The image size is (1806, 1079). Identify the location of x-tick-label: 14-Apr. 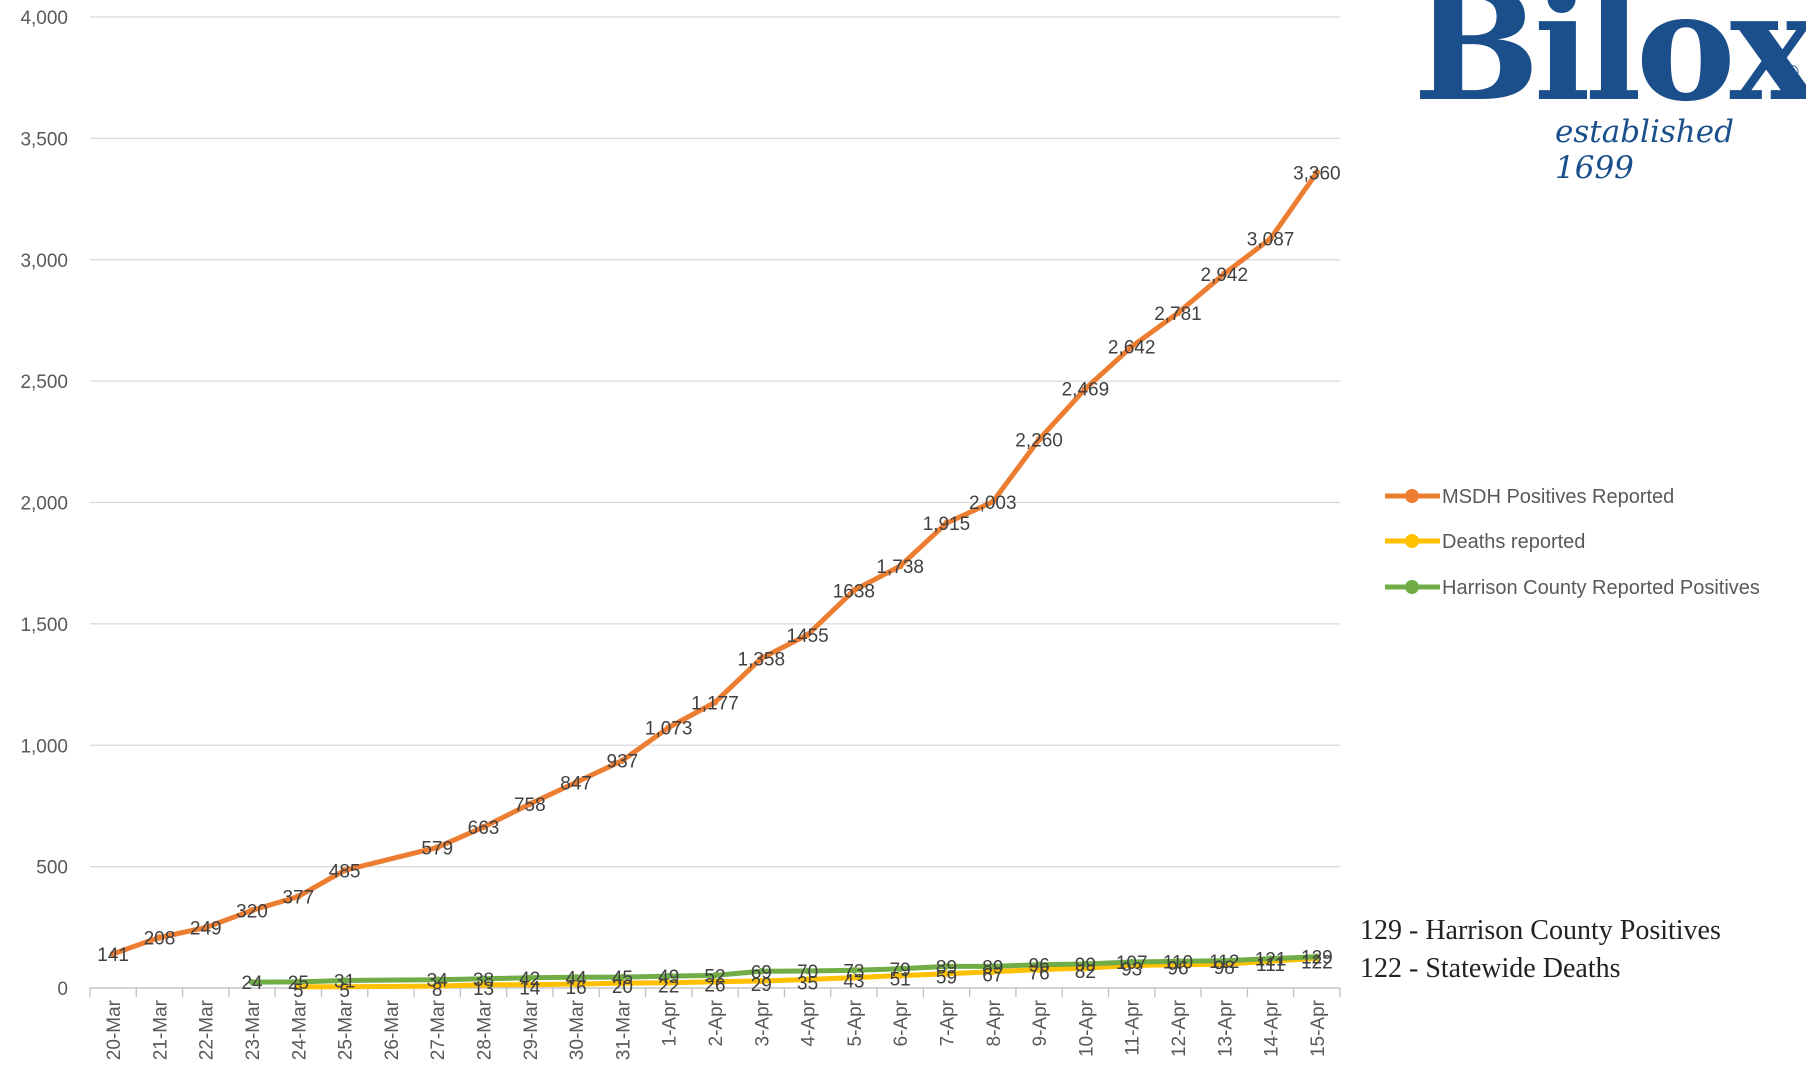
(1272, 1028).